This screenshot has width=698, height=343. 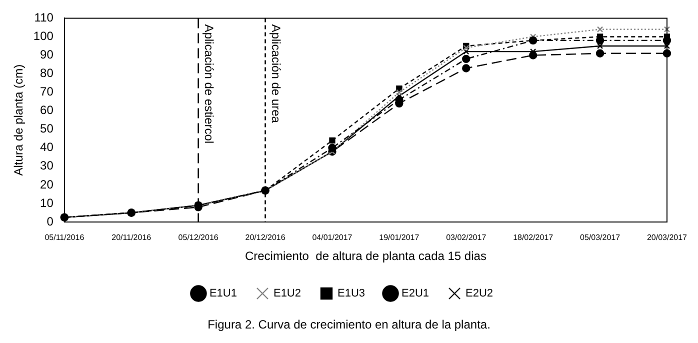 What do you see at coordinates (47, 110) in the screenshot?
I see `y-tick-label: 60` at bounding box center [47, 110].